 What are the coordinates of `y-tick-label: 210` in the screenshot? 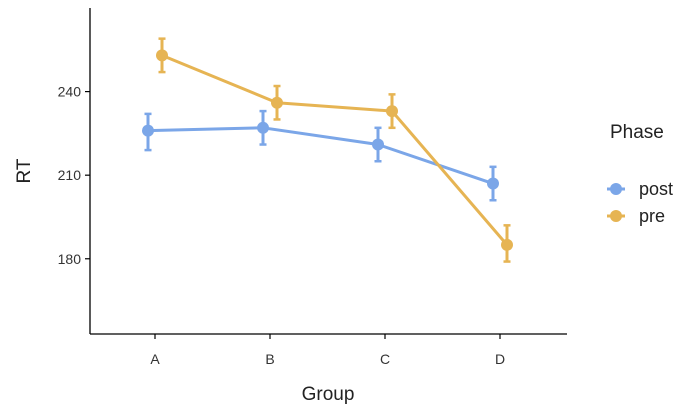 It's located at (70, 175).